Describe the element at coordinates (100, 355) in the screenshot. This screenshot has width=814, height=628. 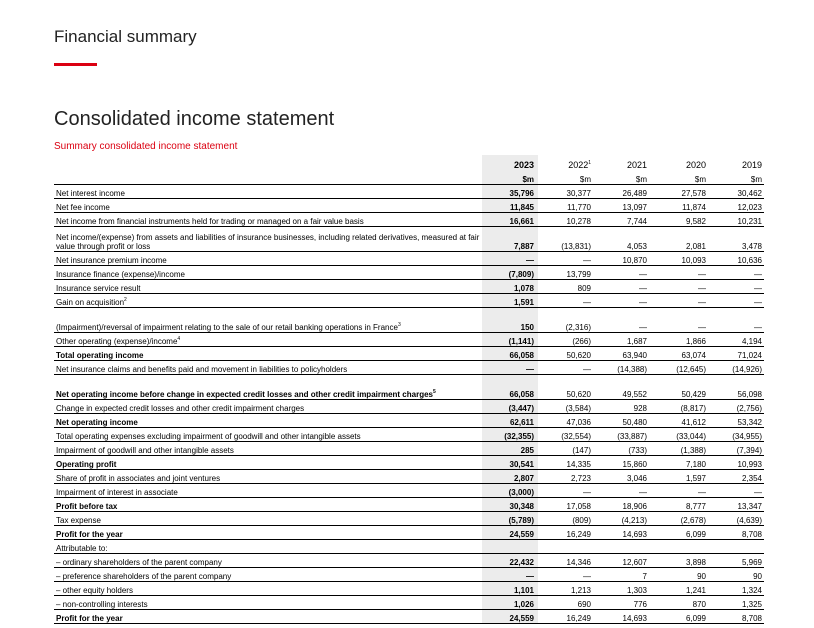
I see `row-label-text: Total operating income` at that location.